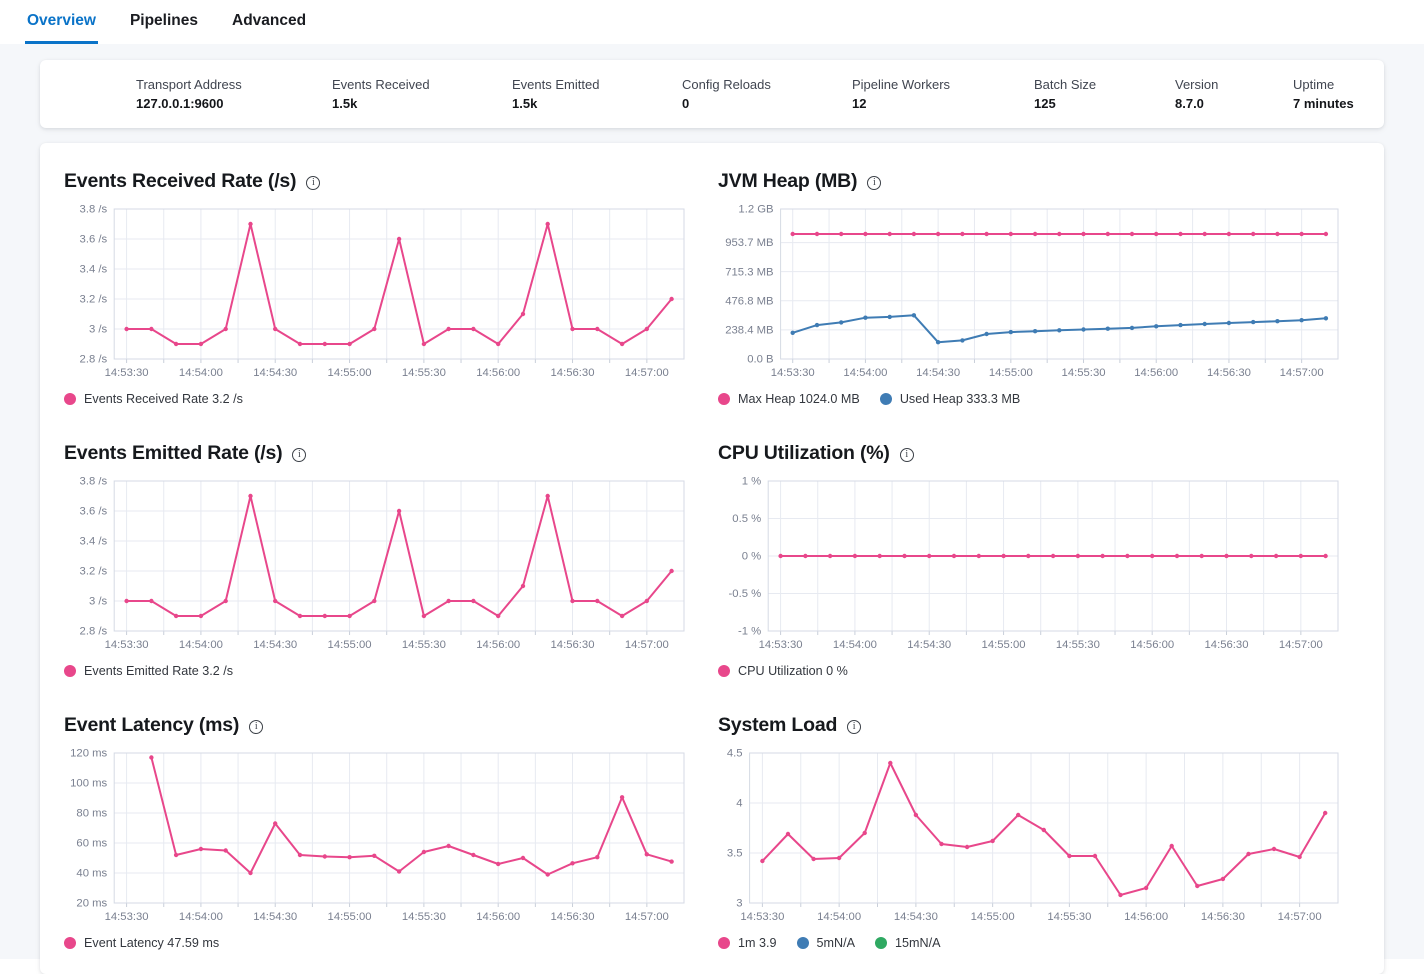  I want to click on legend-item: Max Heap 1024.0 MB, so click(789, 399).